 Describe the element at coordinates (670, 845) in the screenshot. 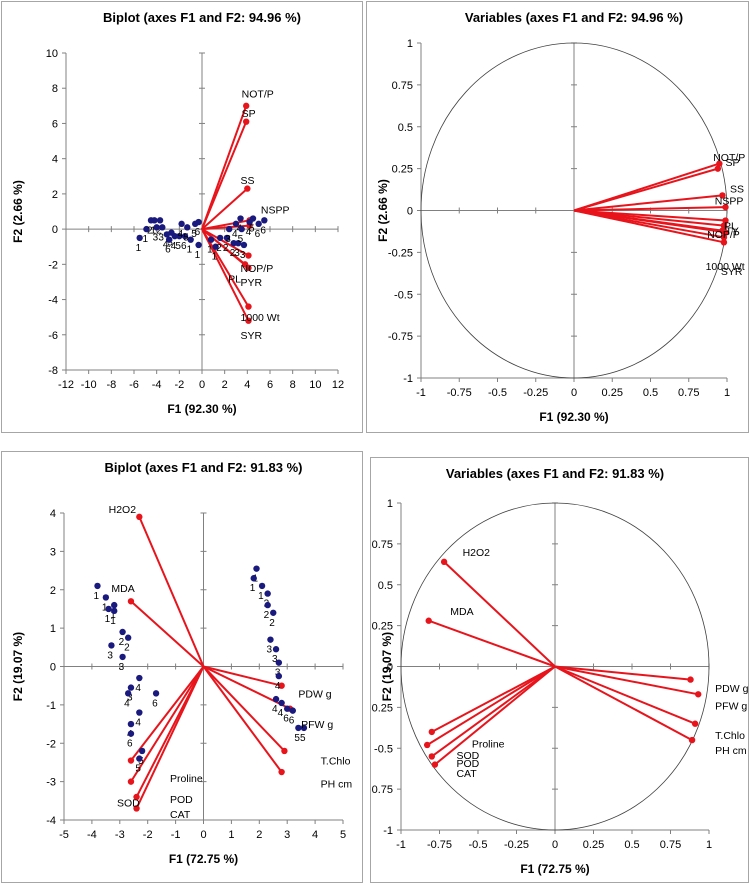

I see `x-tick-label: 0.75` at that location.